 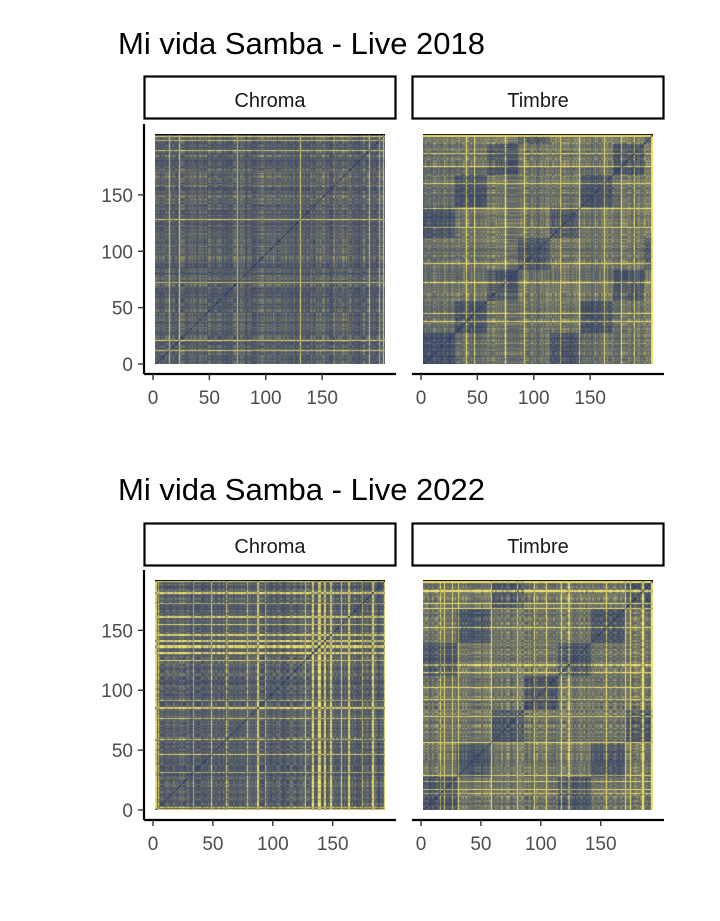 I want to click on chart-title: Mi vida Samba - Live 2018, so click(x=301, y=43).